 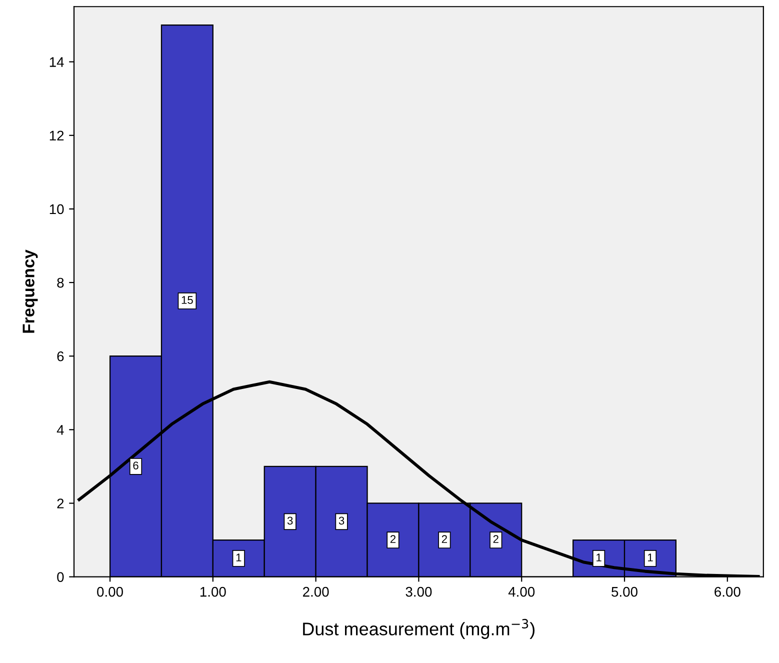 I want to click on data-label: 15, so click(x=187, y=300).